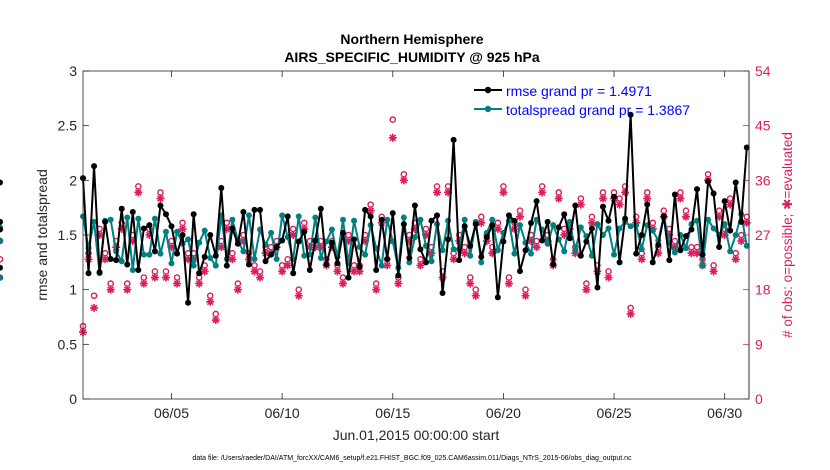 The width and height of the screenshot is (830, 470). Describe the element at coordinates (579, 91) in the screenshot. I see `legend-rmse-label: rmse grand pr = 1.4971` at that location.